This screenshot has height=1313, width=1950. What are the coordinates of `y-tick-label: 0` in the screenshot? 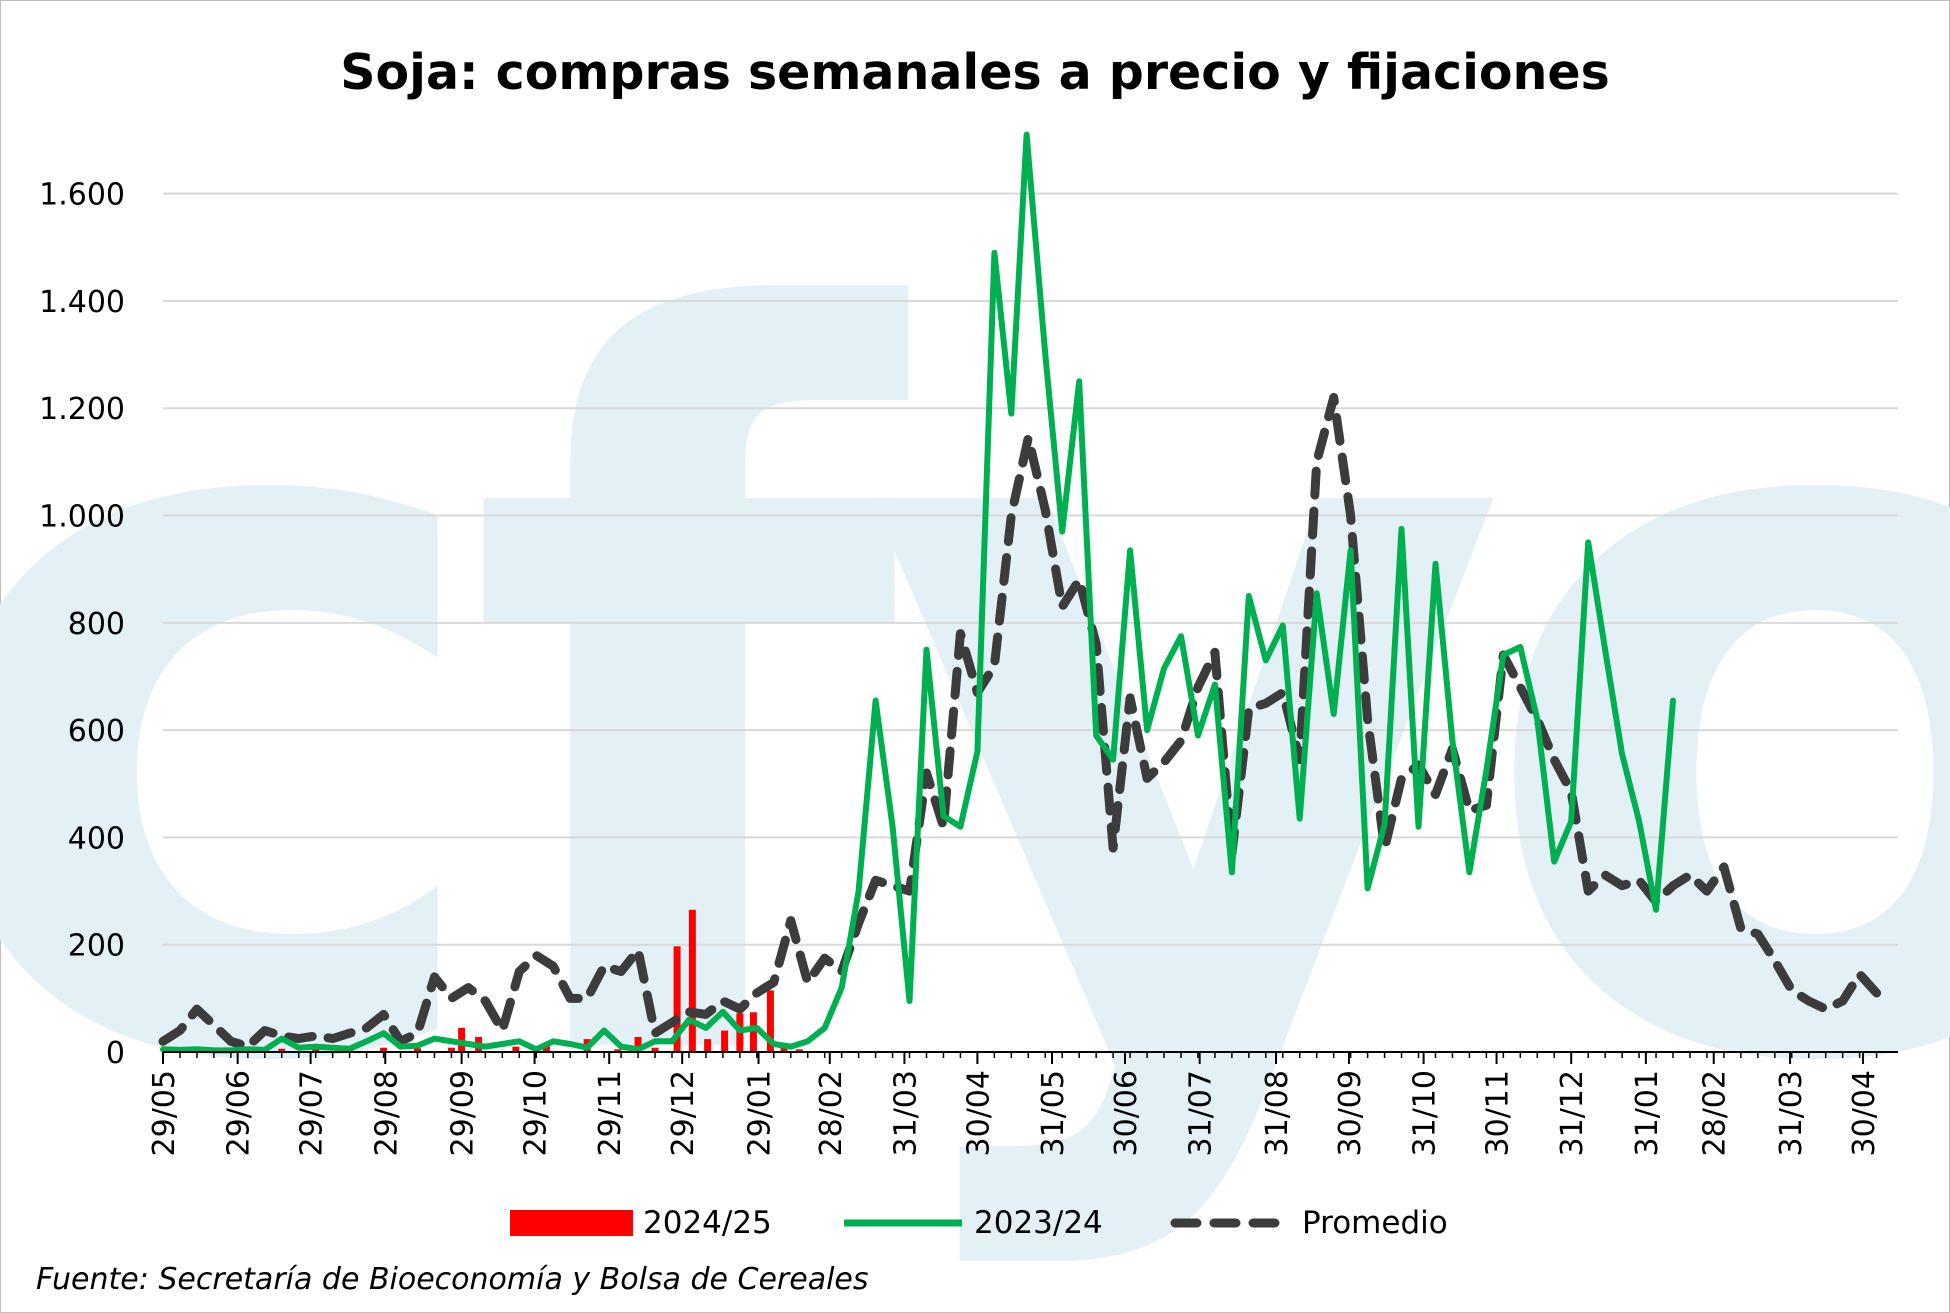 It's located at (115, 1053).